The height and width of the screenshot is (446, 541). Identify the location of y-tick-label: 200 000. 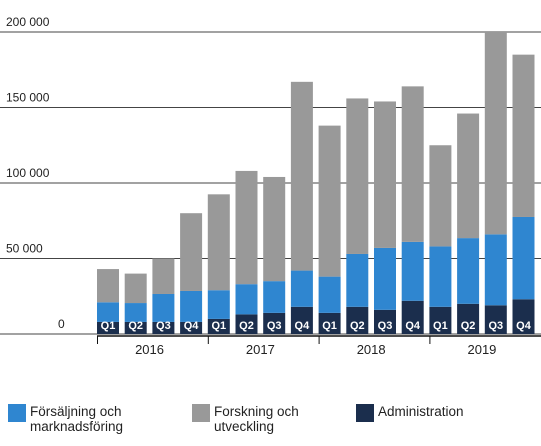
(28, 22).